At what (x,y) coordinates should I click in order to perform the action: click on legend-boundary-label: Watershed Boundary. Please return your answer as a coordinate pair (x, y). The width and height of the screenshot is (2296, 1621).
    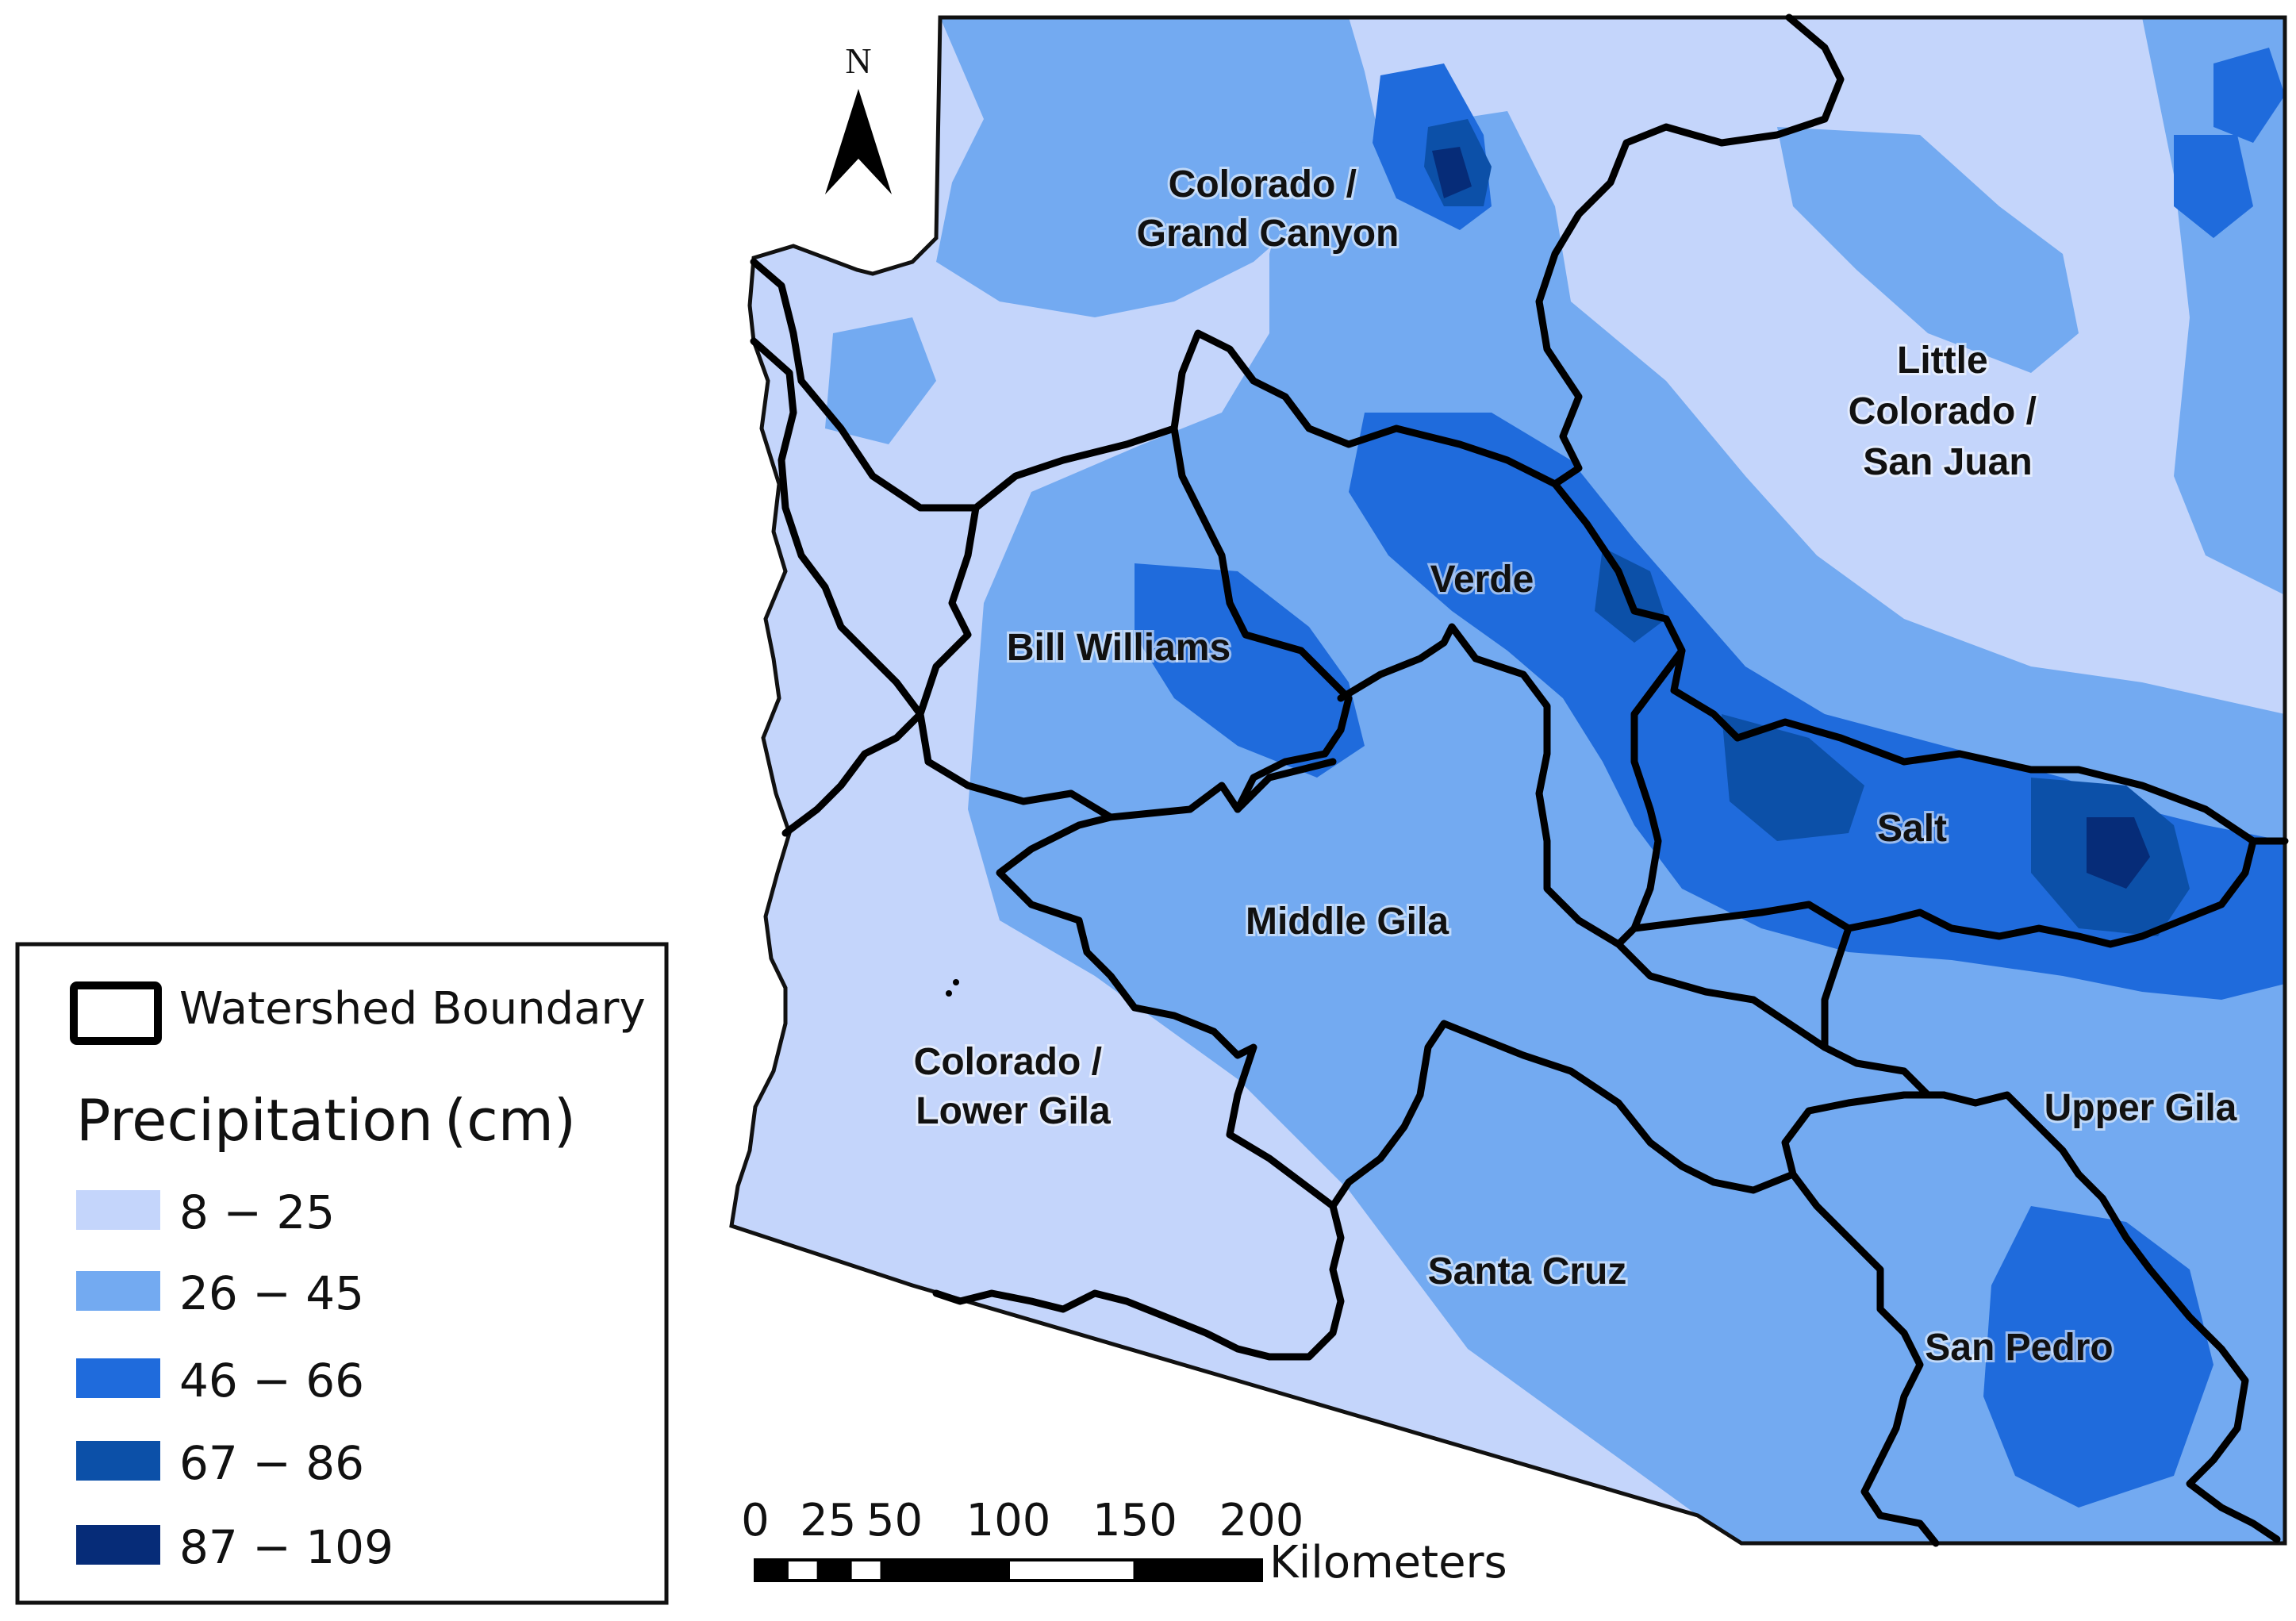
    Looking at the image, I should click on (412, 1009).